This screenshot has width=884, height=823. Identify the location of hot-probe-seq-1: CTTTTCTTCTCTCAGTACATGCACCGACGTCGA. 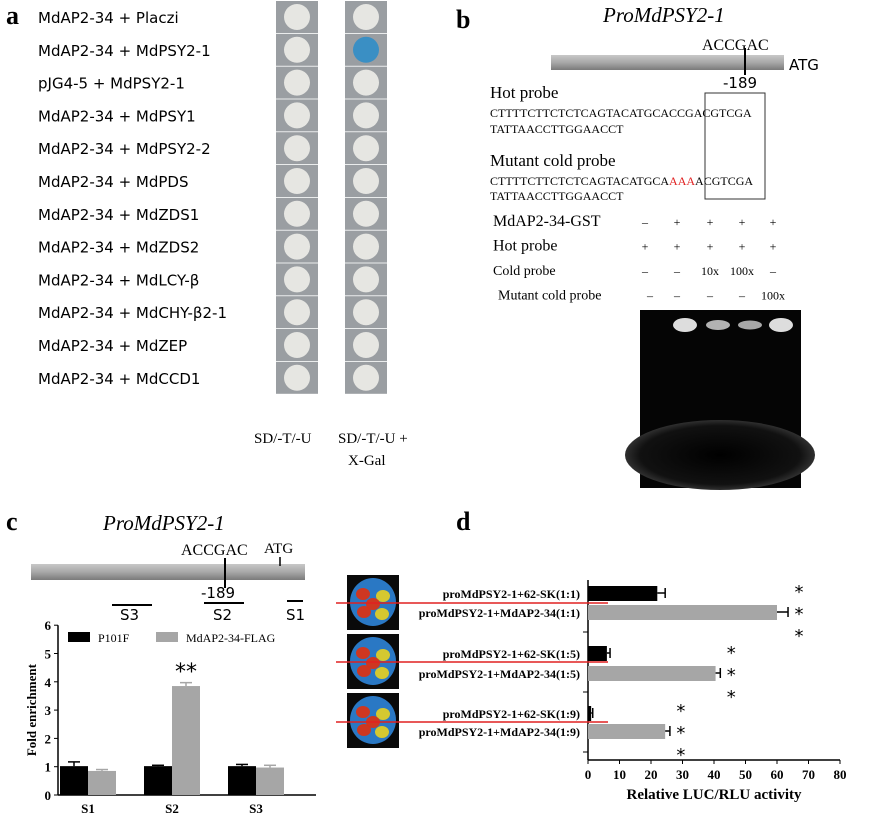
(621, 113).